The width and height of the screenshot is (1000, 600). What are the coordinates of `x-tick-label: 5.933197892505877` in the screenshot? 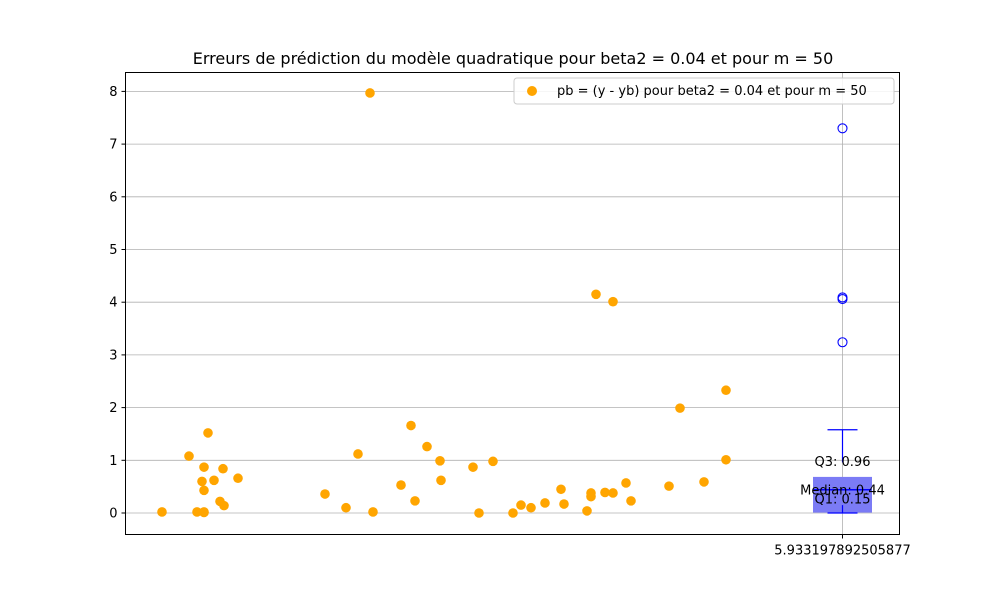 It's located at (842, 551).